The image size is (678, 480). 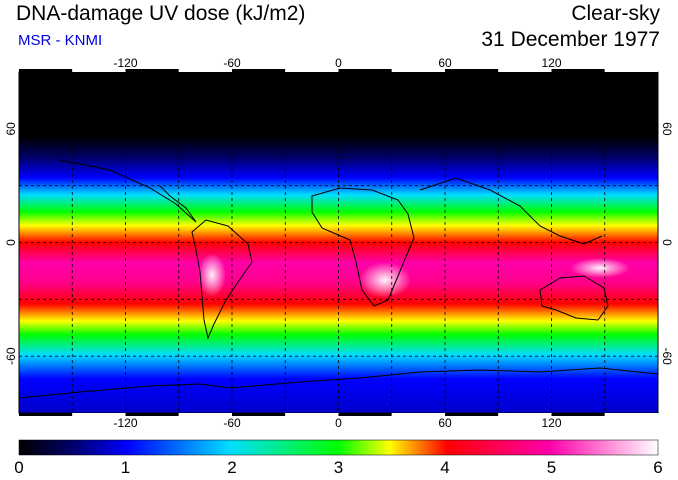 What do you see at coordinates (363, 247) in the screenshot?
I see `coast-africa` at bounding box center [363, 247].